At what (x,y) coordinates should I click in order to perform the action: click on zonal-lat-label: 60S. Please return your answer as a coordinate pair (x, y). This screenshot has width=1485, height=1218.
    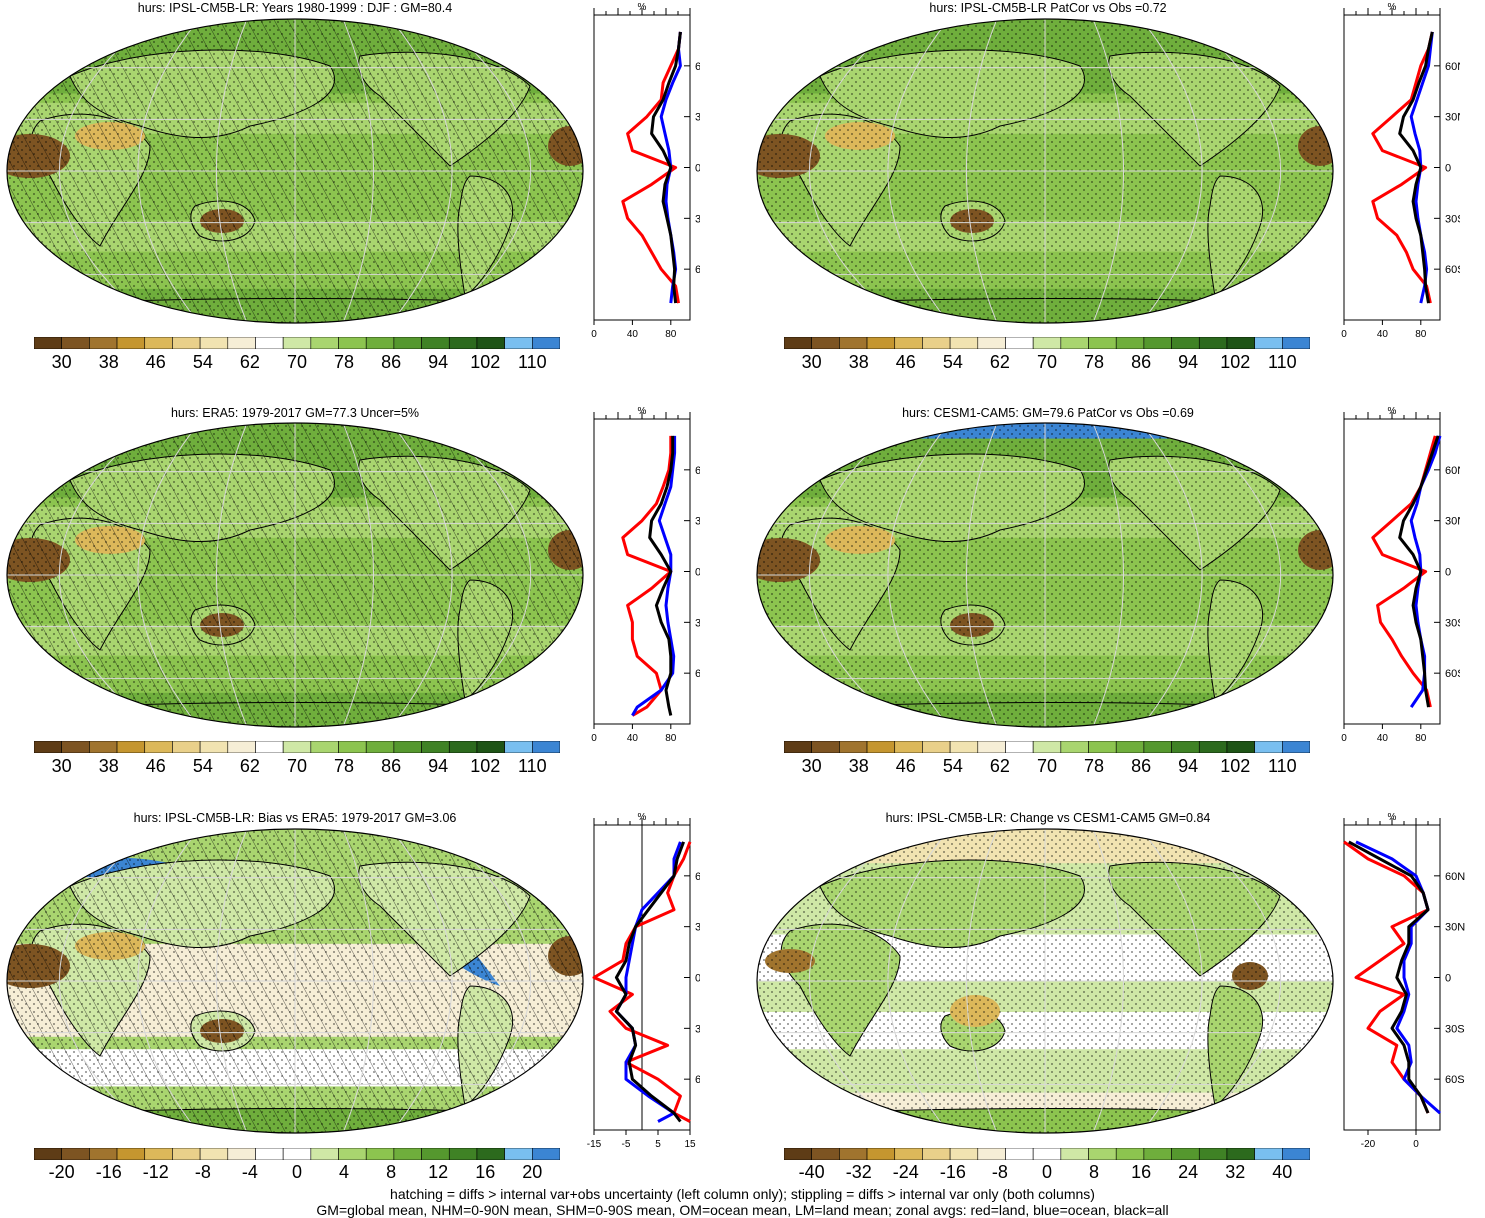
    Looking at the image, I should click on (1452, 270).